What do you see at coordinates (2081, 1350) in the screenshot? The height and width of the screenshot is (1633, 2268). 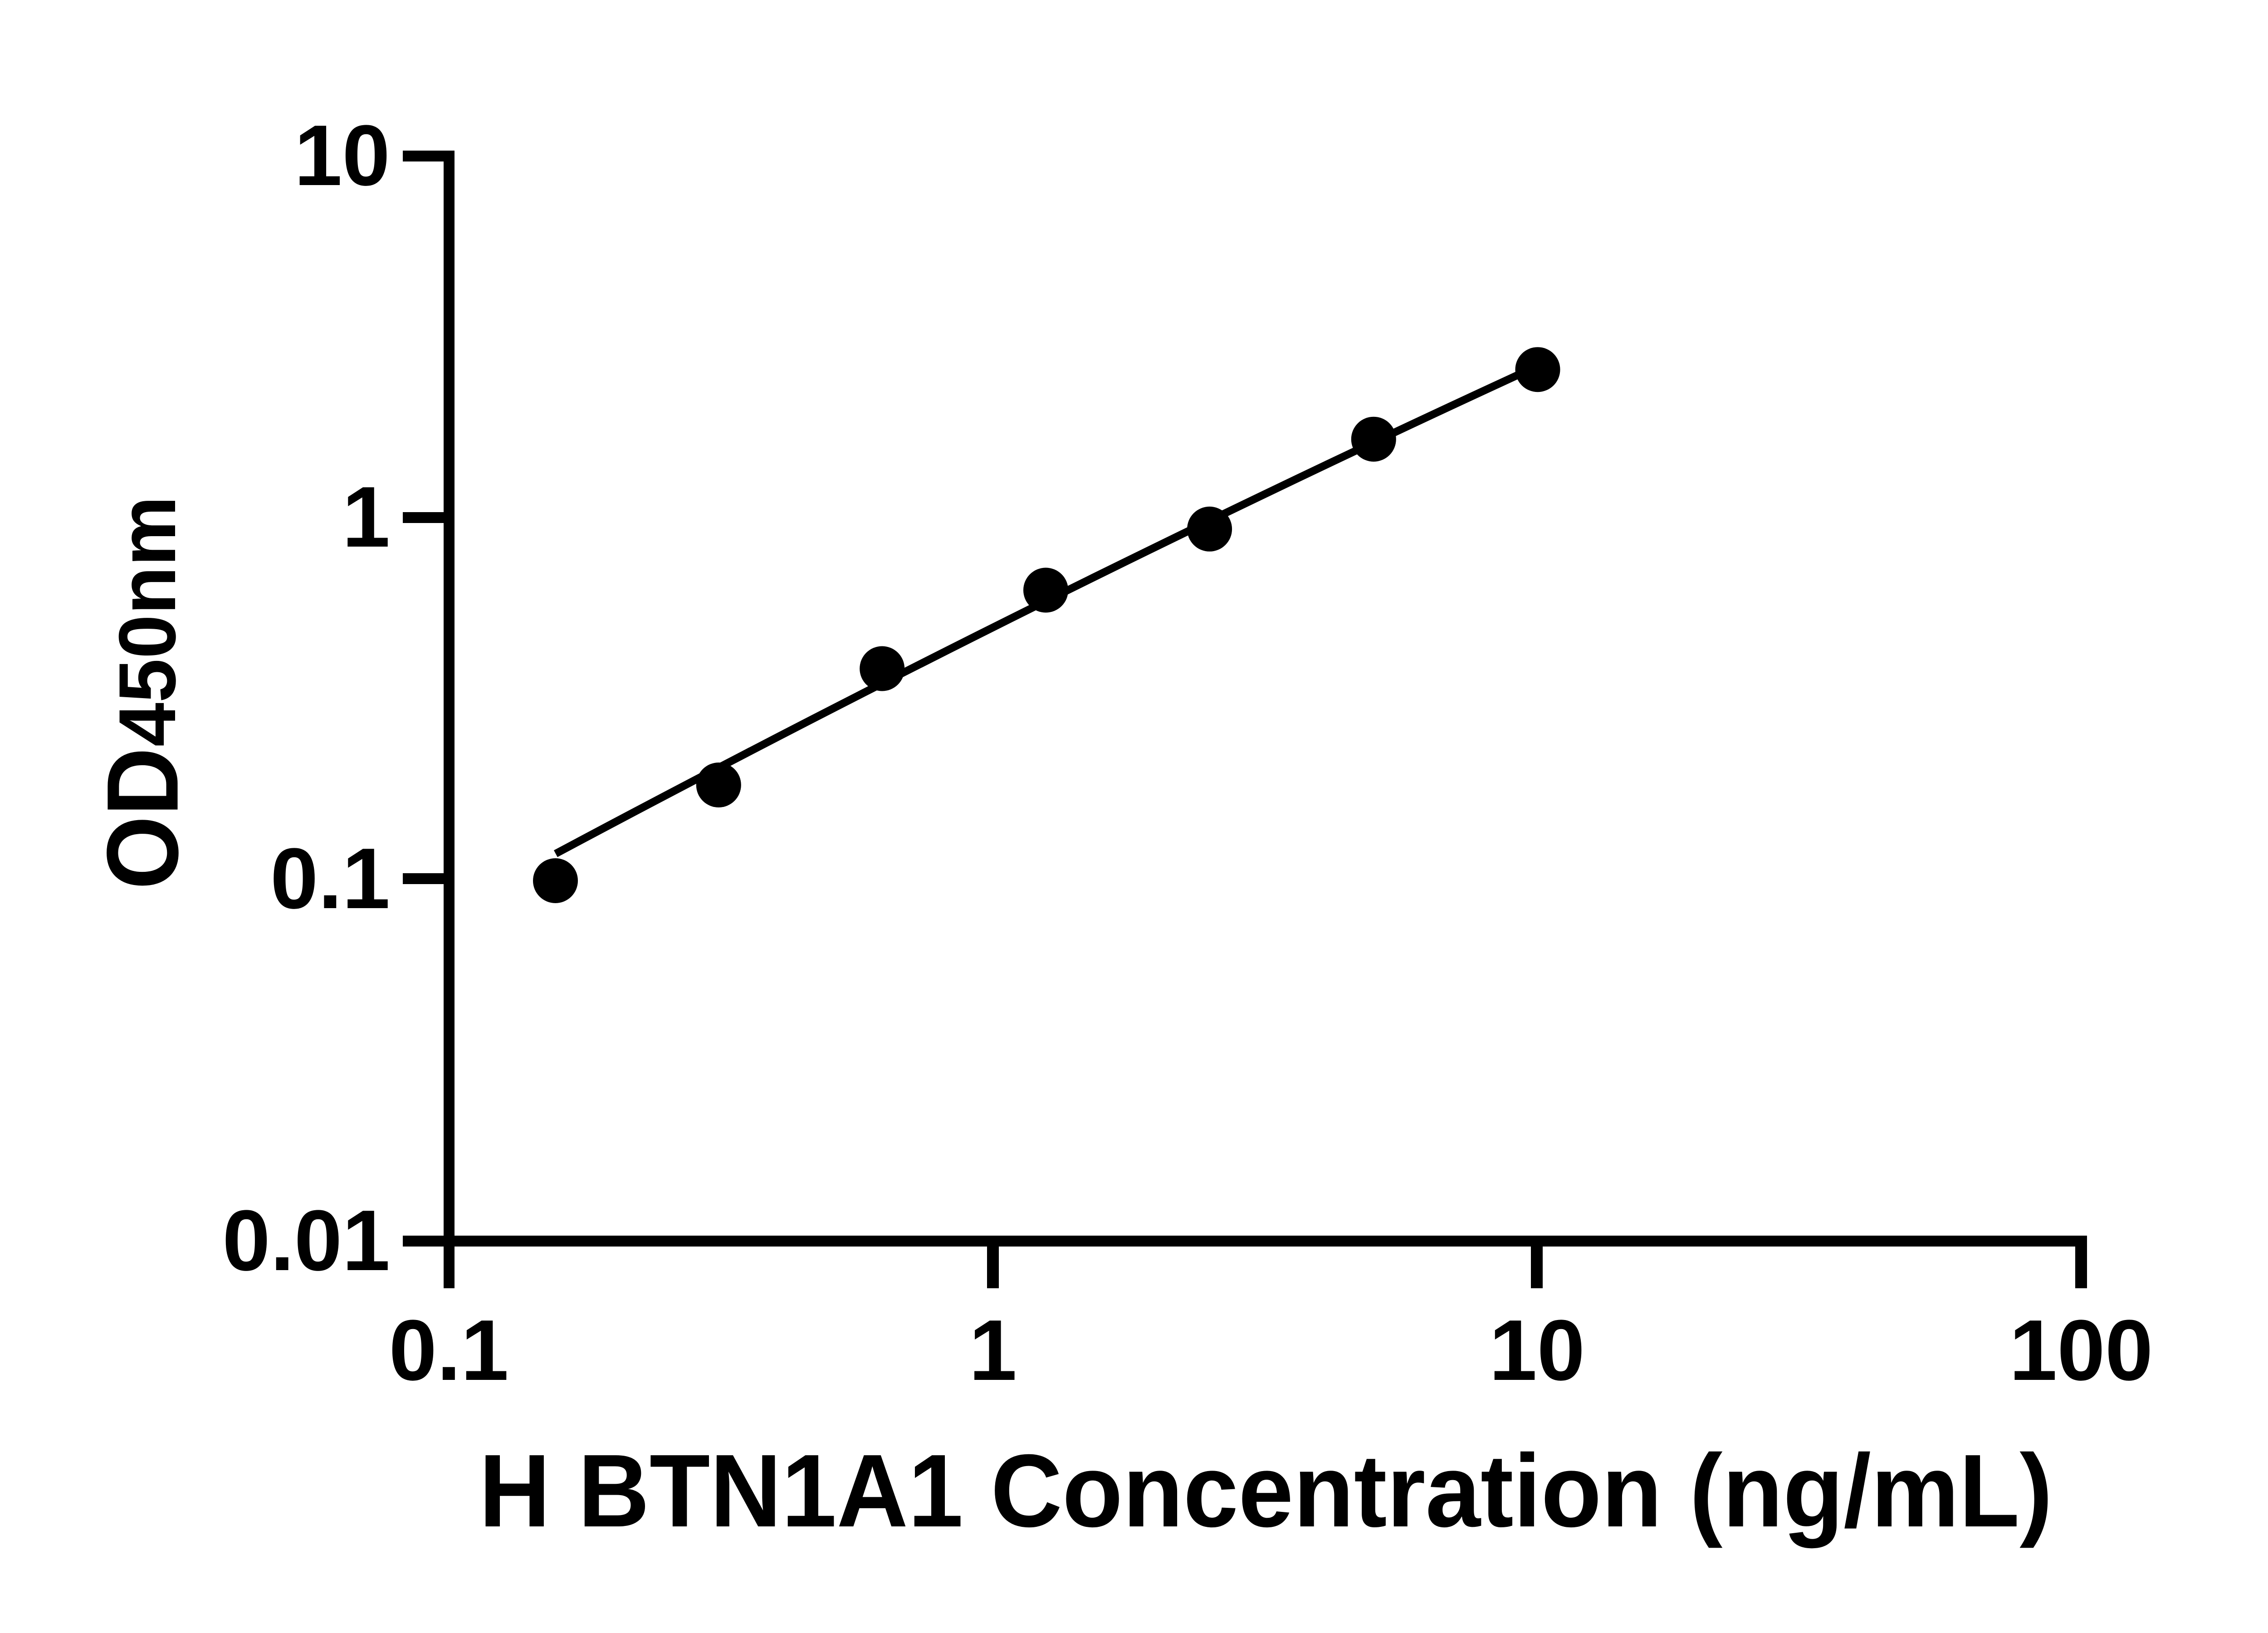 I see `svg-text: 100` at bounding box center [2081, 1350].